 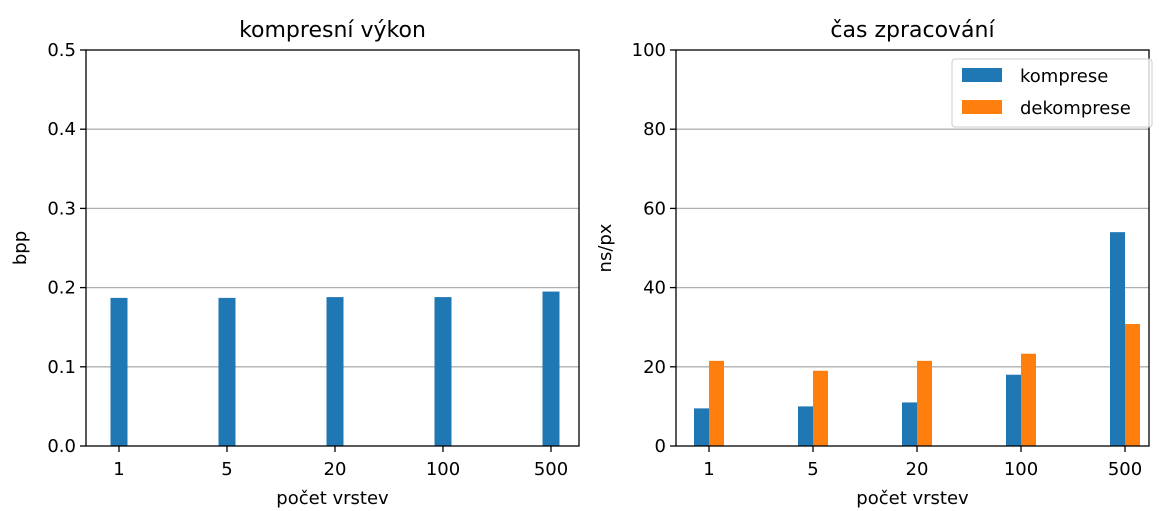 I want to click on chart-1-x-axis-label: počet vrstev, so click(x=332, y=498).